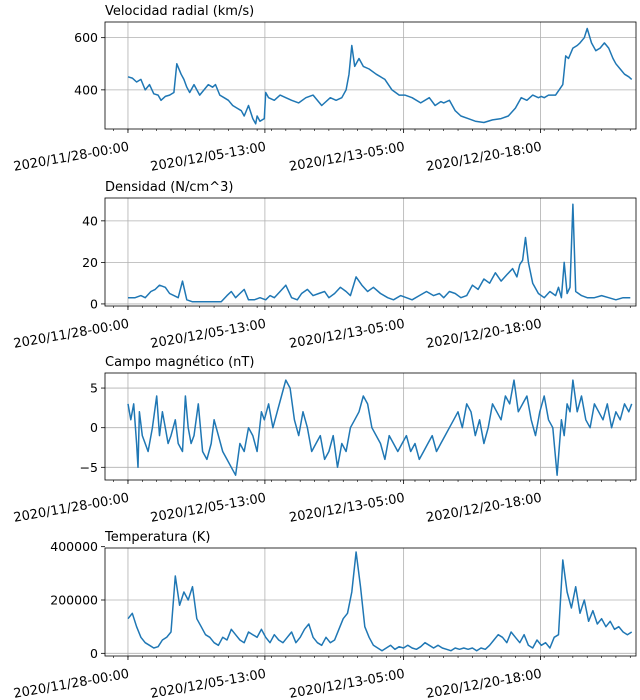 This screenshot has width=640, height=700. What do you see at coordinates (94, 388) in the screenshot?
I see `y-tick-label: 5` at bounding box center [94, 388].